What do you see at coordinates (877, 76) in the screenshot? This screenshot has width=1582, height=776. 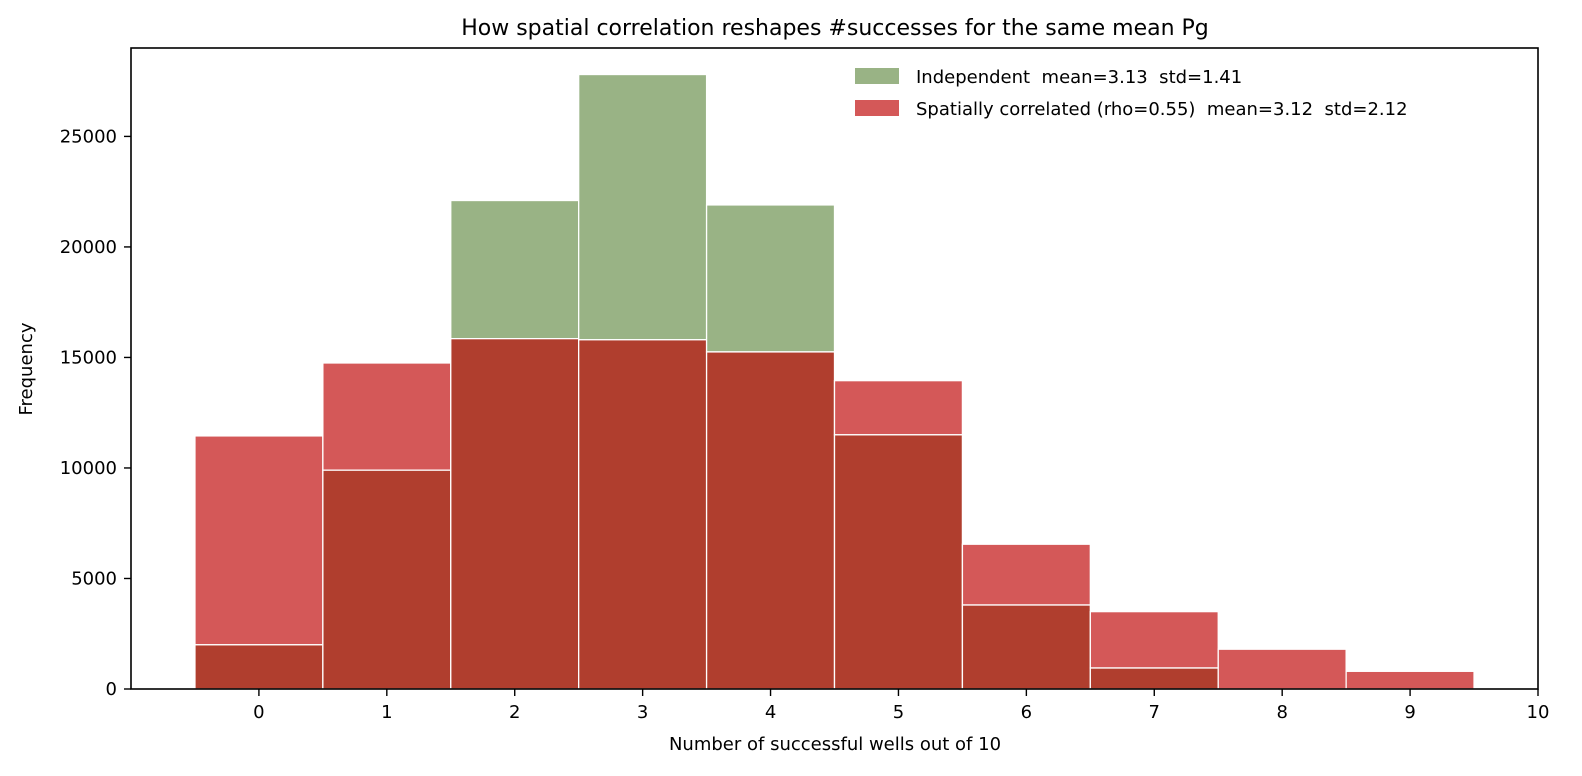 I see `legend-swatch-independent` at bounding box center [877, 76].